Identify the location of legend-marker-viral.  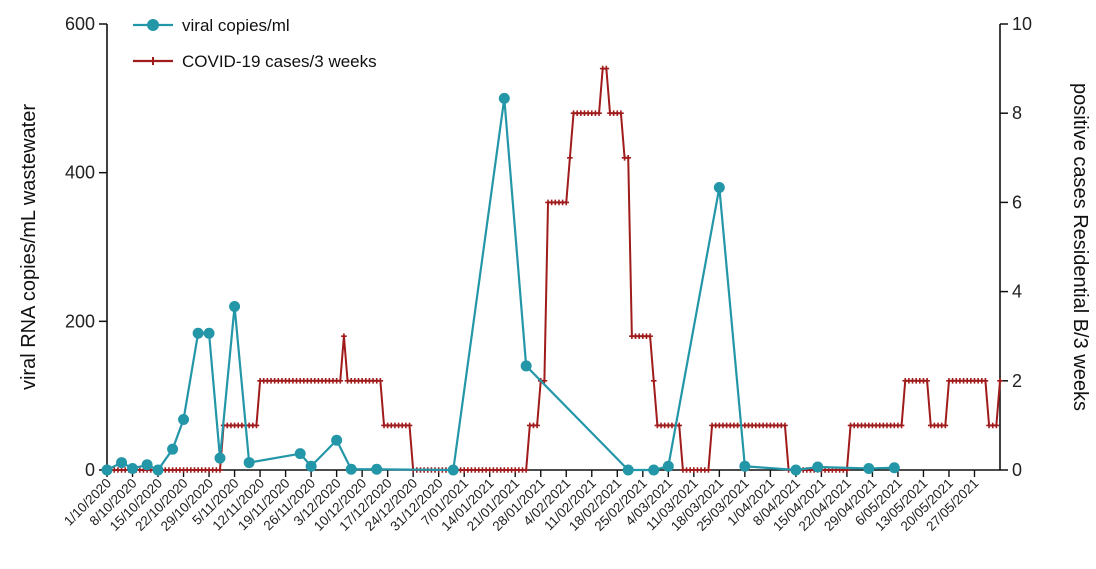
(153, 25).